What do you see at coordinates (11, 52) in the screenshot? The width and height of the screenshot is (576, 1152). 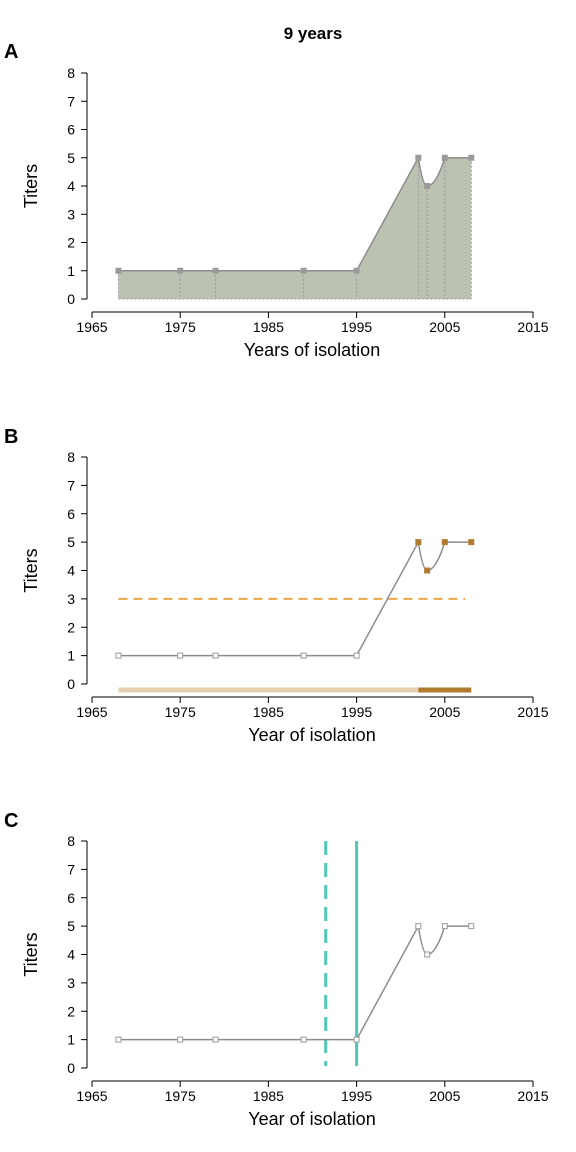 I see `panel-label: A` at bounding box center [11, 52].